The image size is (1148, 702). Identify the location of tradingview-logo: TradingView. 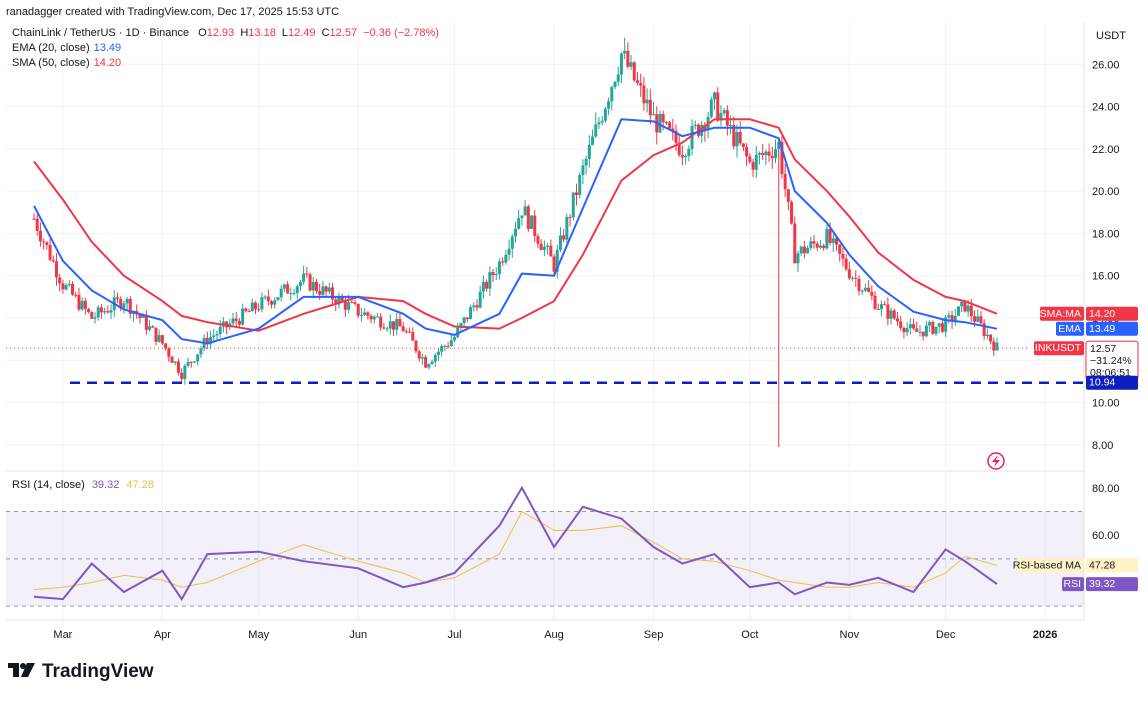
(81, 672).